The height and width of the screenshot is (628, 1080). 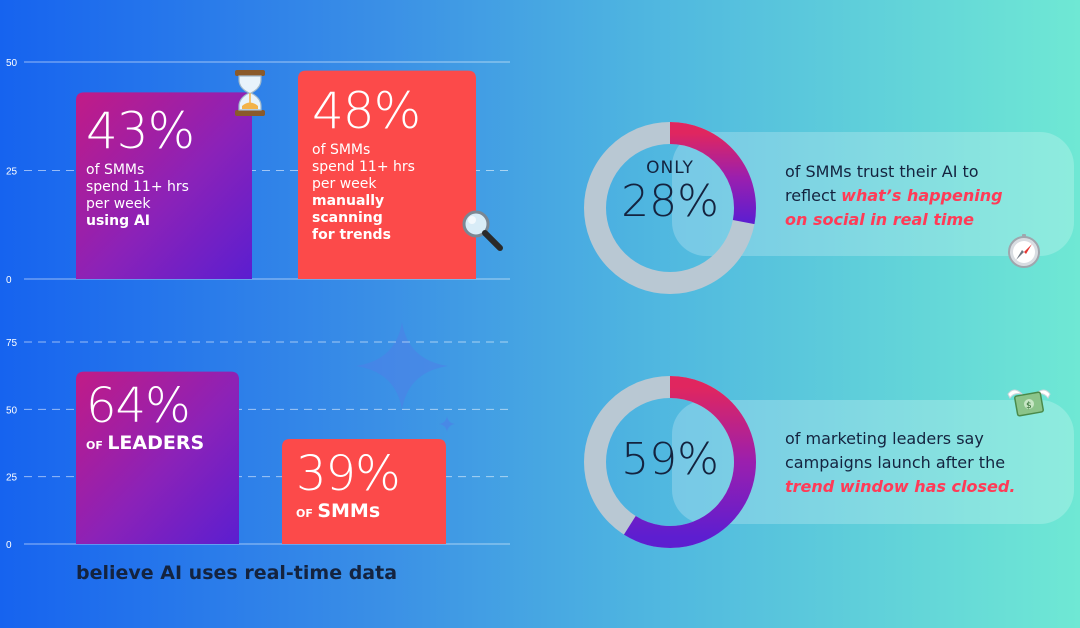 What do you see at coordinates (670, 168) in the screenshot?
I see `donut-prelabel: ONLY` at bounding box center [670, 168].